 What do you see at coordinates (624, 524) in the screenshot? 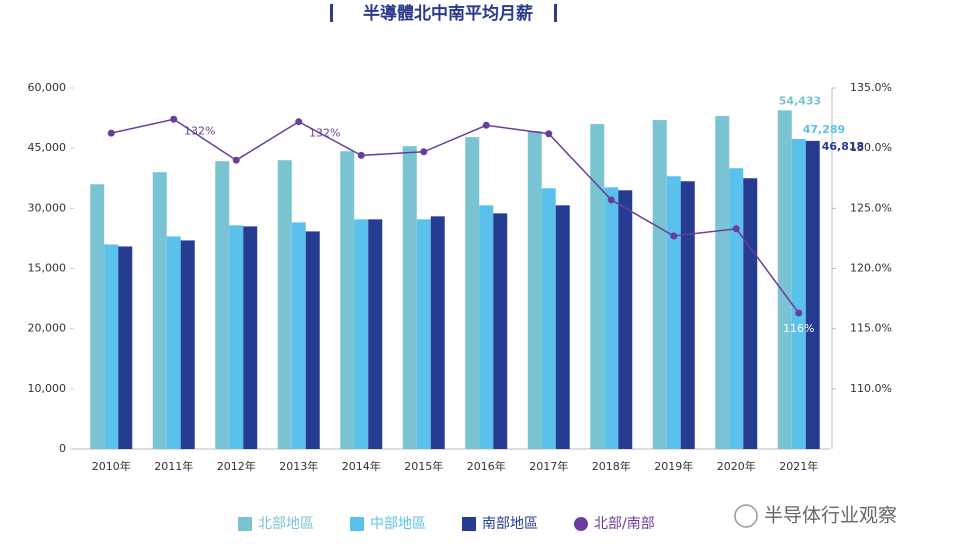
I see `legend-label: 北部/南部` at bounding box center [624, 524].